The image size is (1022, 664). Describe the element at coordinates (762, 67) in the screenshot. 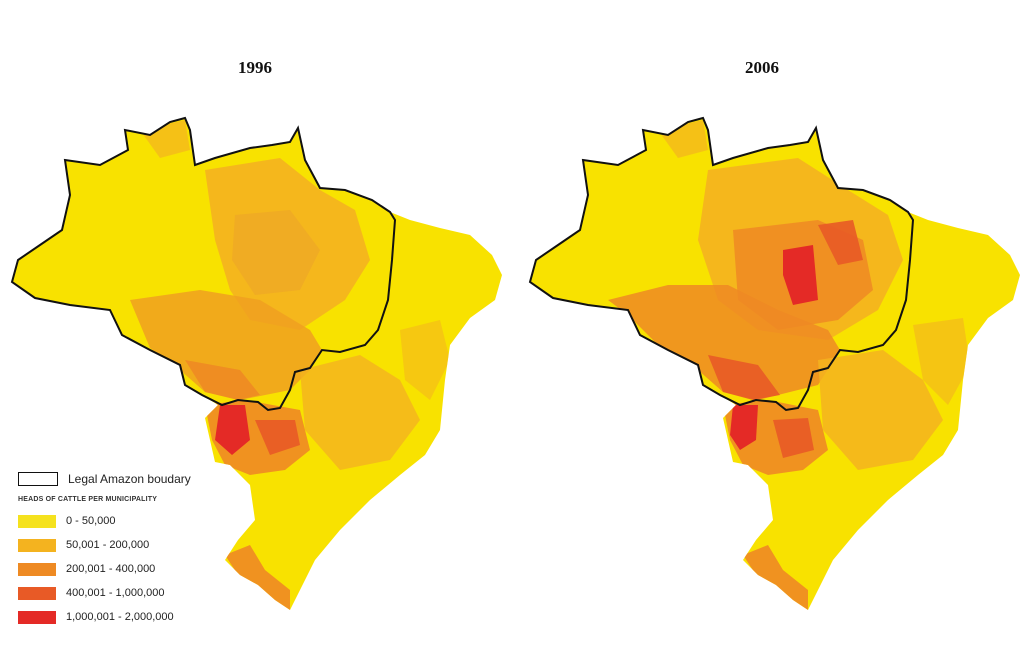

I see `map-title-2006: 2006` at that location.